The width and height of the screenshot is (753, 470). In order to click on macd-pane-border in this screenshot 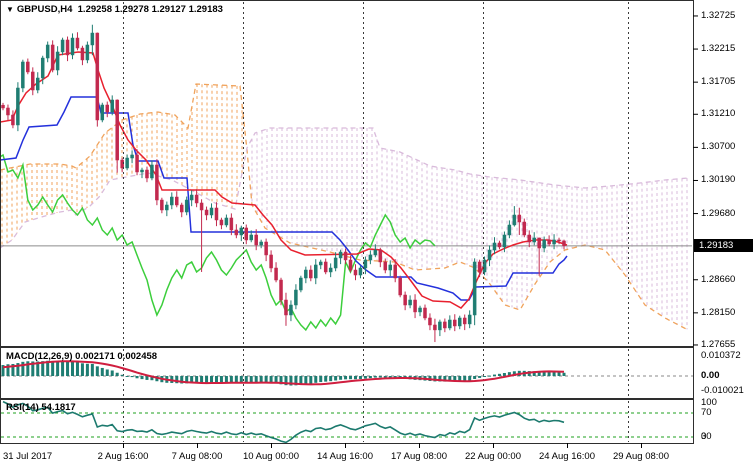, I will do `click(347, 373)`.